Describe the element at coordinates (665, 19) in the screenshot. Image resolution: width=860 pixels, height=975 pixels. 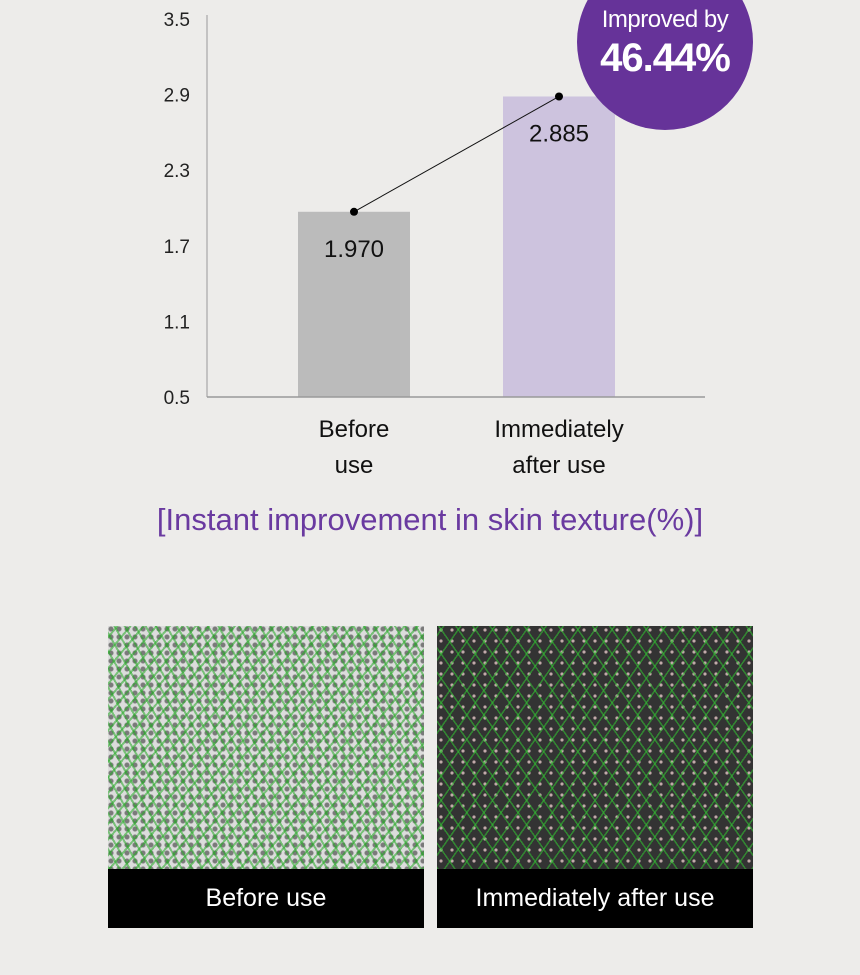
I see `badge-line1: Improved by` at that location.